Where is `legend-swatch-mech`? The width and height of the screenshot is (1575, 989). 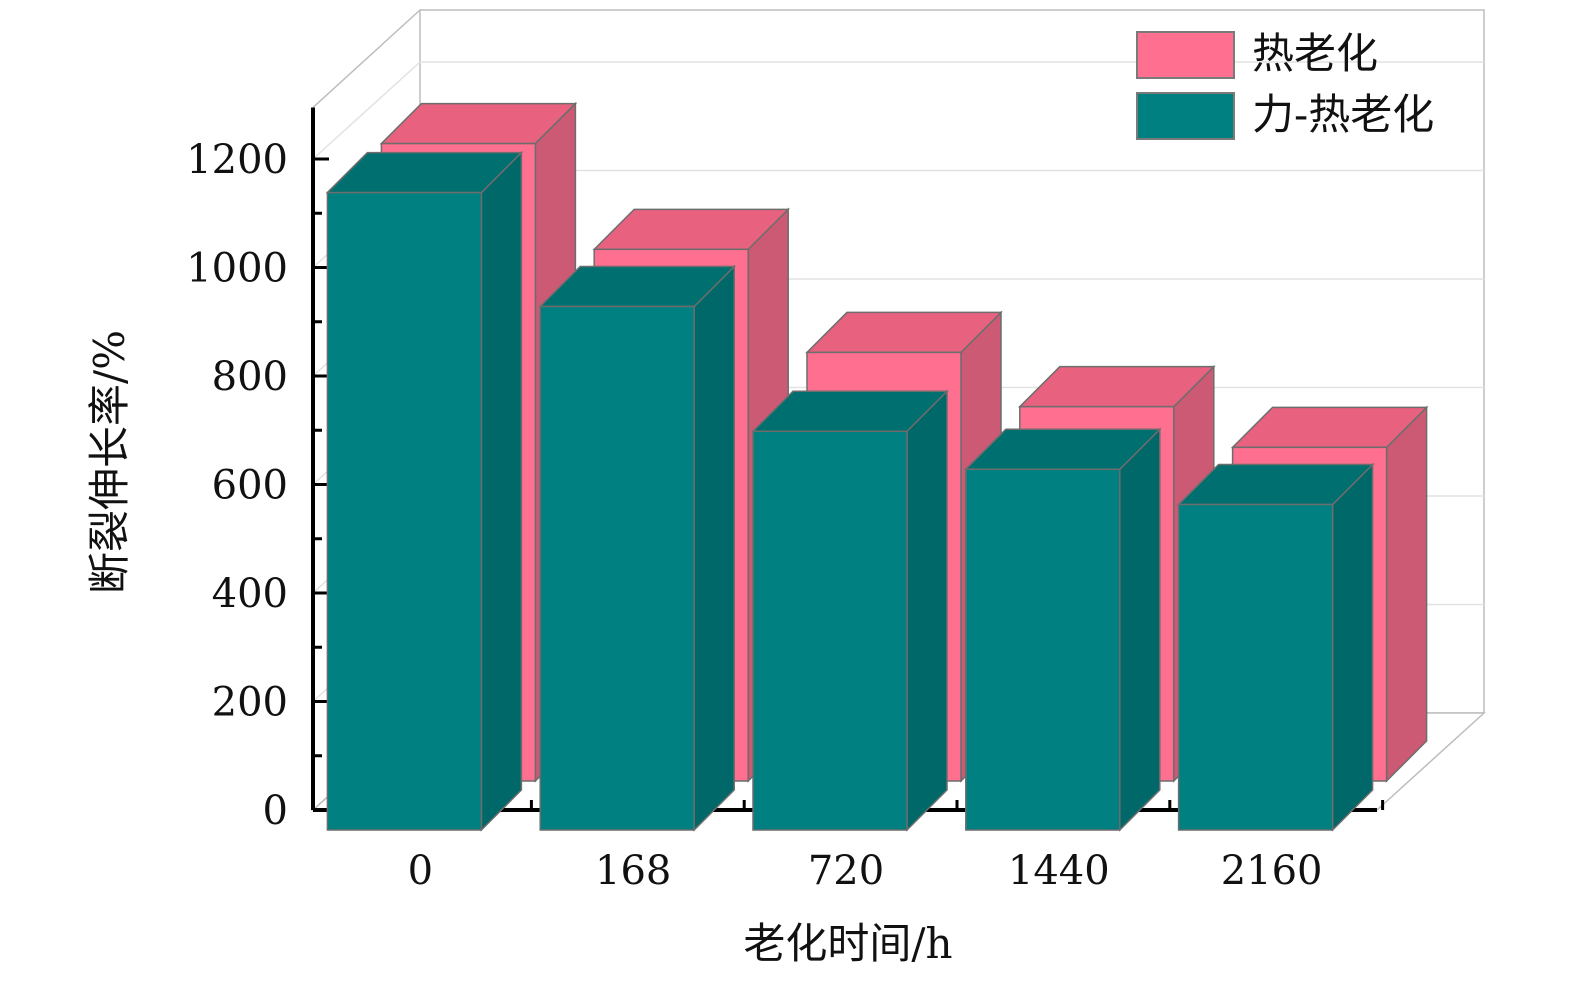 legend-swatch-mech is located at coordinates (1185, 116).